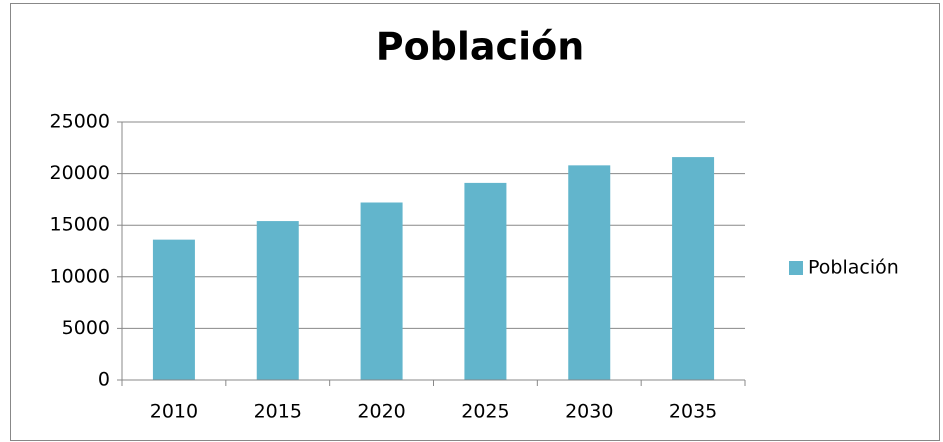 Image resolution: width=943 pixels, height=442 pixels. What do you see at coordinates (104, 380) in the screenshot?
I see `y-tick-label: 0` at bounding box center [104, 380].